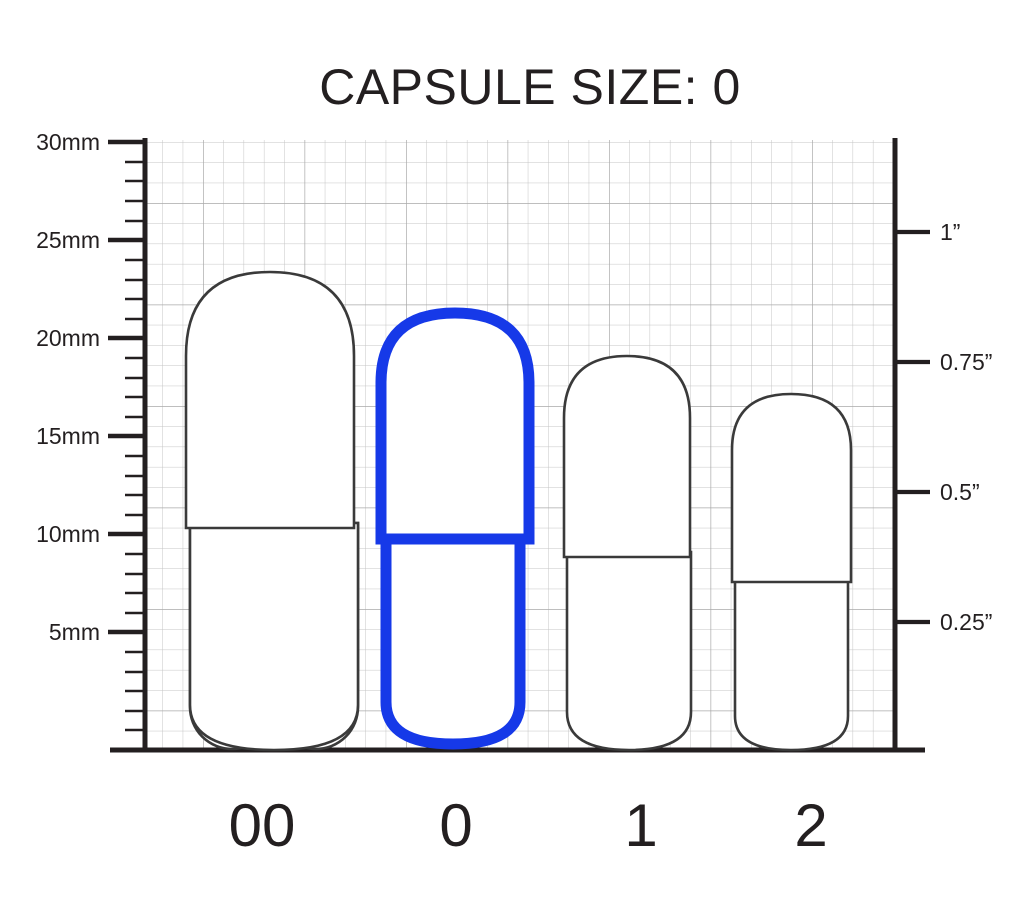 The height and width of the screenshot is (922, 1024). I want to click on category-label-00: 00, so click(262, 825).